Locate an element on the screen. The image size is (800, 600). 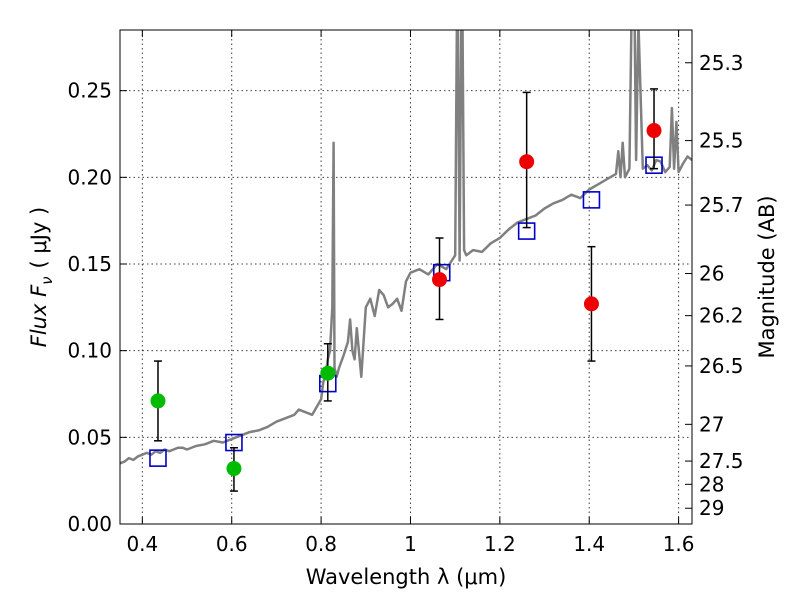
magnitude-tick-label: 27.5 is located at coordinates (721, 461).